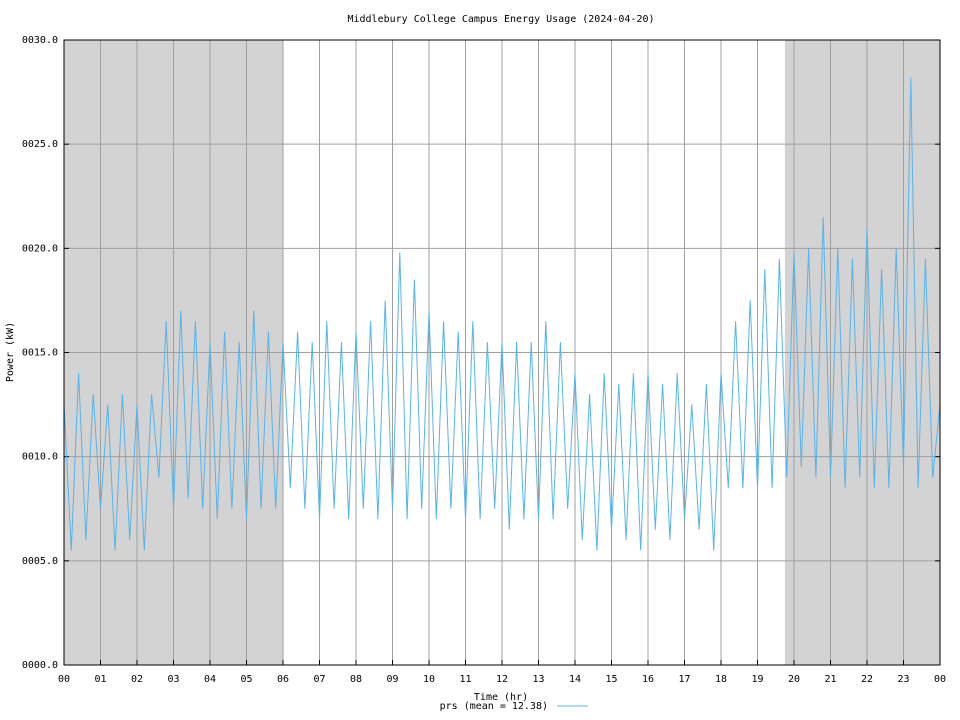 Image resolution: width=960 pixels, height=720 pixels. Describe the element at coordinates (757, 679) in the screenshot. I see `x-tick-label: 19` at that location.